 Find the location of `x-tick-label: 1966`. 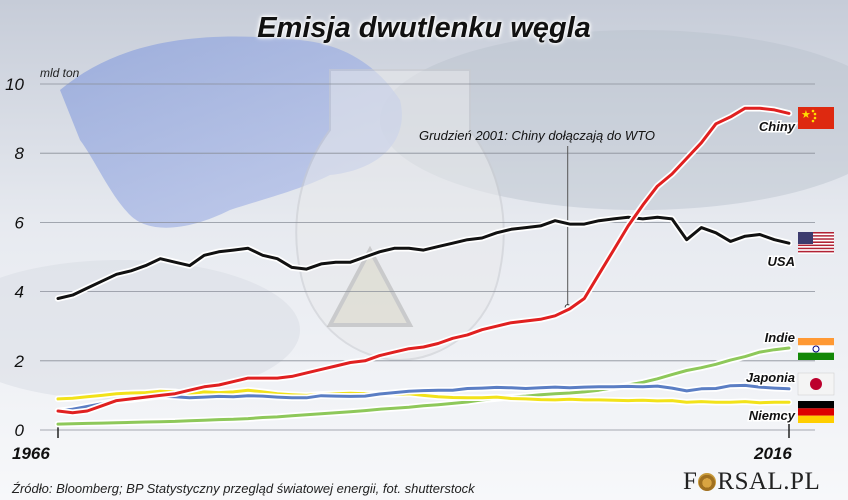

x-tick-label: 1966 is located at coordinates (31, 453).